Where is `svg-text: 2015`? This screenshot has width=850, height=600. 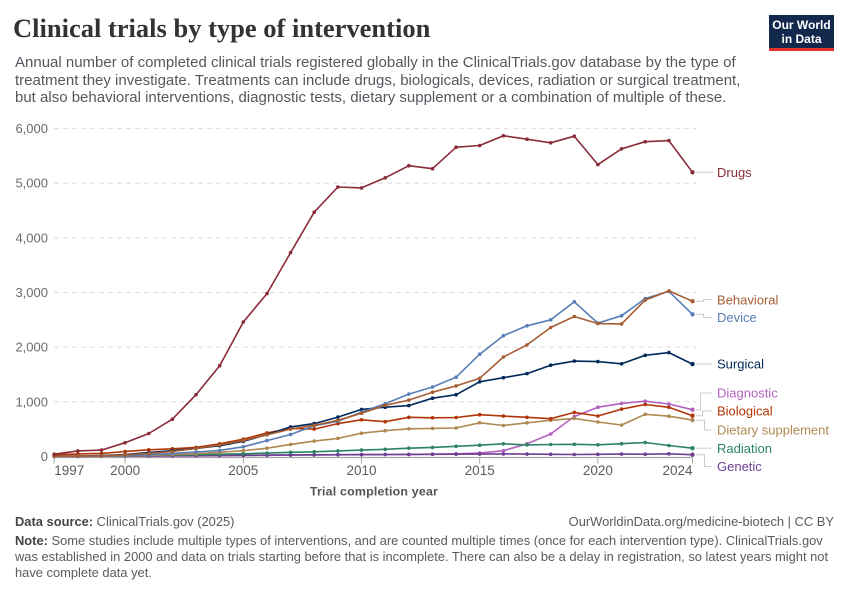 svg-text: 2015 is located at coordinates (480, 470).